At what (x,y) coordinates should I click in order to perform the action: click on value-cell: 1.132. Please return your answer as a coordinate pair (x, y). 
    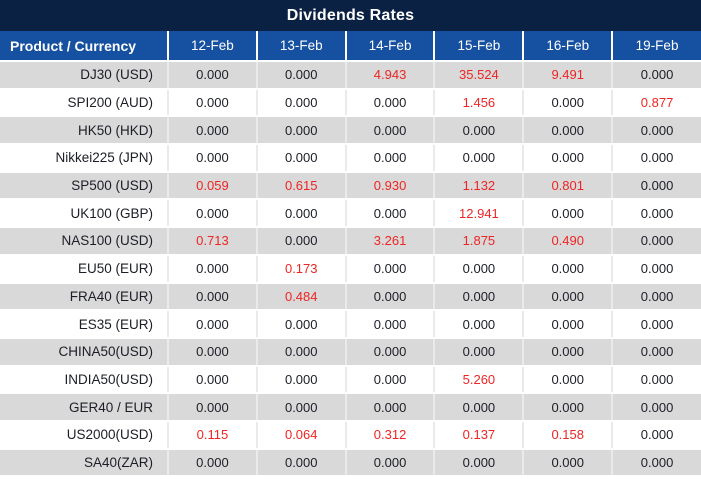
    Looking at the image, I should click on (479, 186).